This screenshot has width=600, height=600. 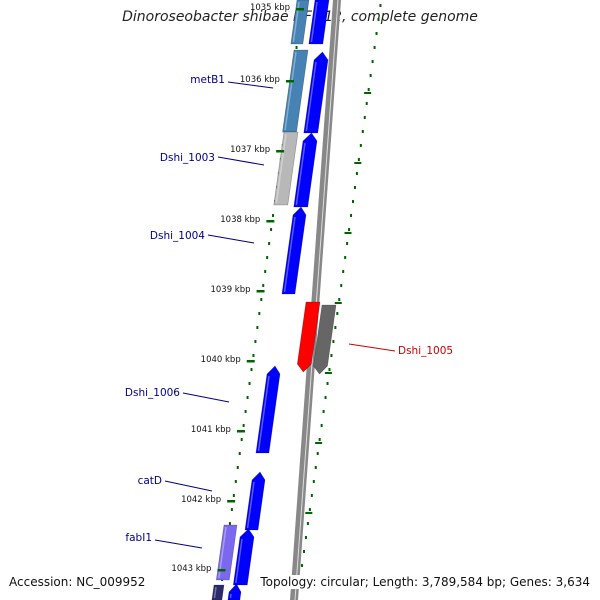 I want to click on gene-block-shade, so click(x=281, y=168).